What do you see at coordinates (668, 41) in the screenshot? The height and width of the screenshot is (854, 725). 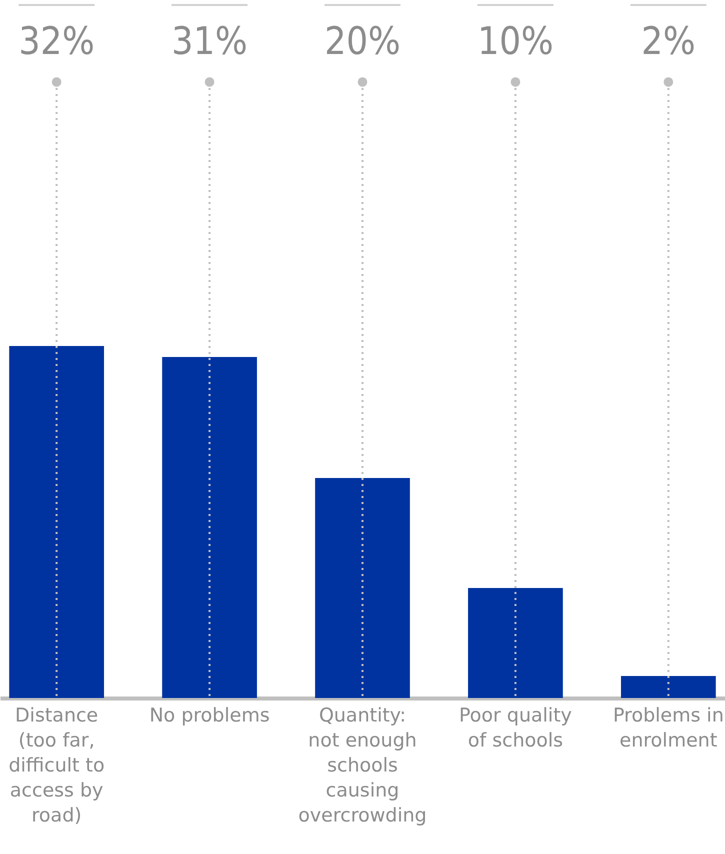 I see `data-label: 2%` at bounding box center [668, 41].